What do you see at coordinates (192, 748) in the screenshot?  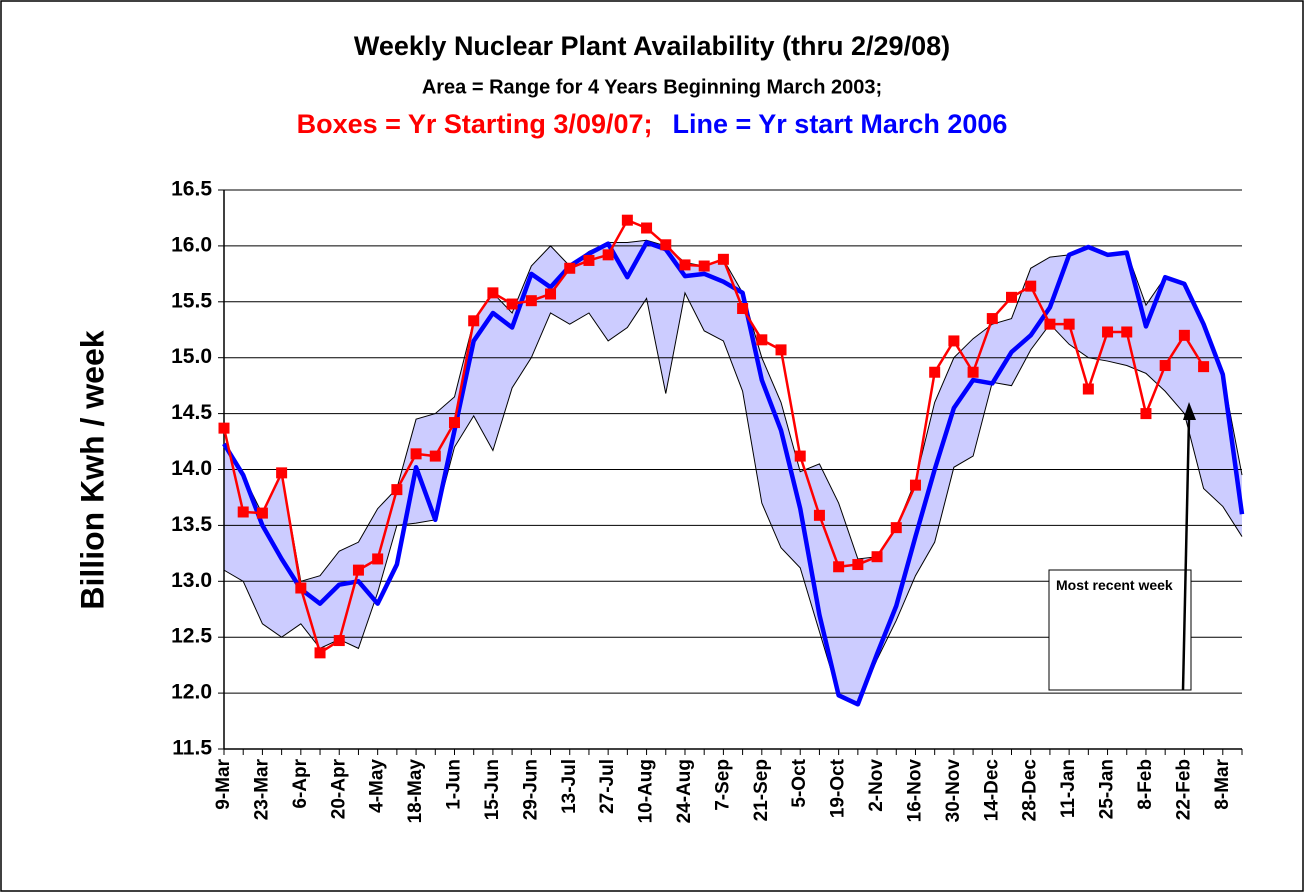 I see `y-tick-label: 11.5` at bounding box center [192, 748].